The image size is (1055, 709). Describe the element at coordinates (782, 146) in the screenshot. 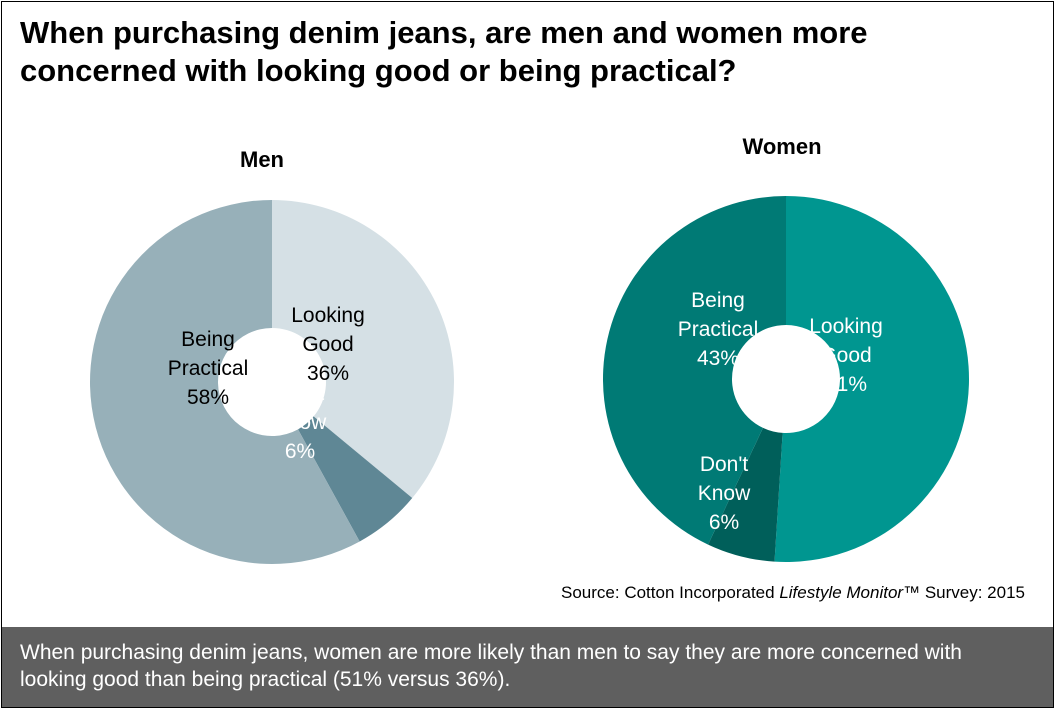

I see `women-chart-title: Women` at that location.